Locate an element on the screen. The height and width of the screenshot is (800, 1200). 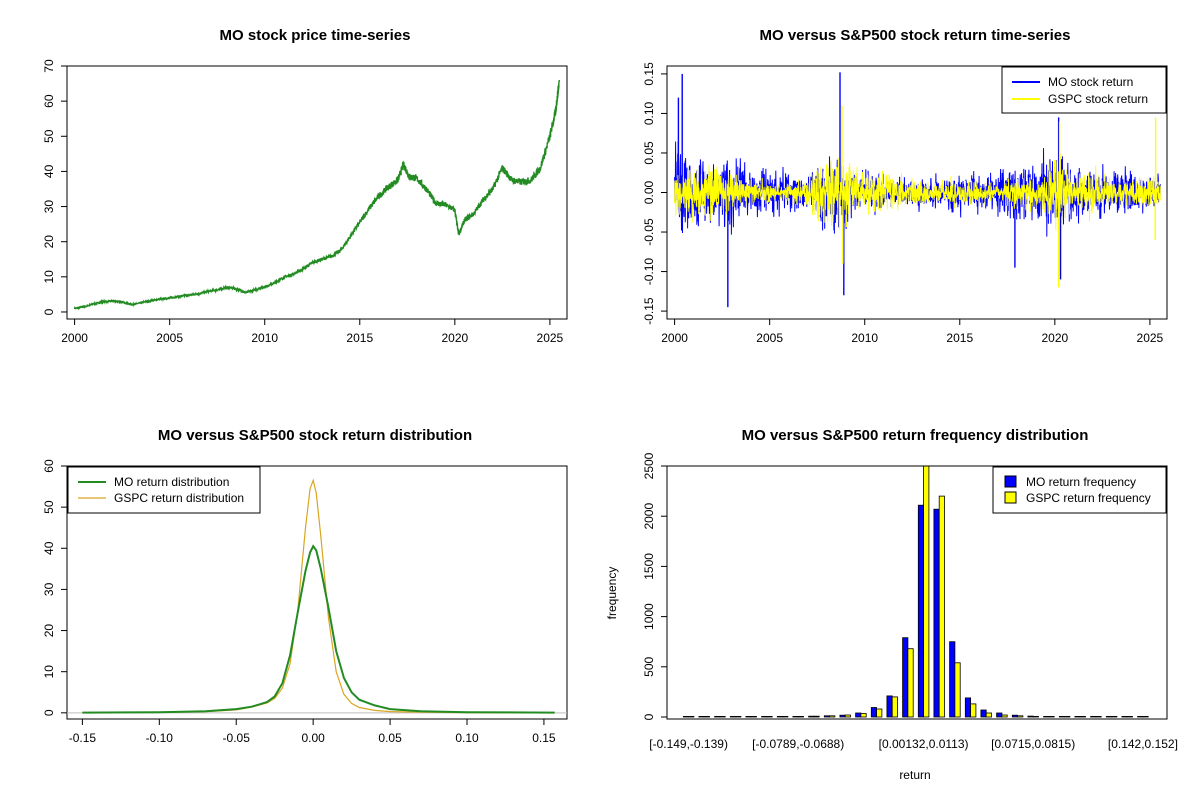
return-y-axis: -0.15 -0.10 -0.05 0.00 0.05 0.10 0.15 is located at coordinates (654, 193).